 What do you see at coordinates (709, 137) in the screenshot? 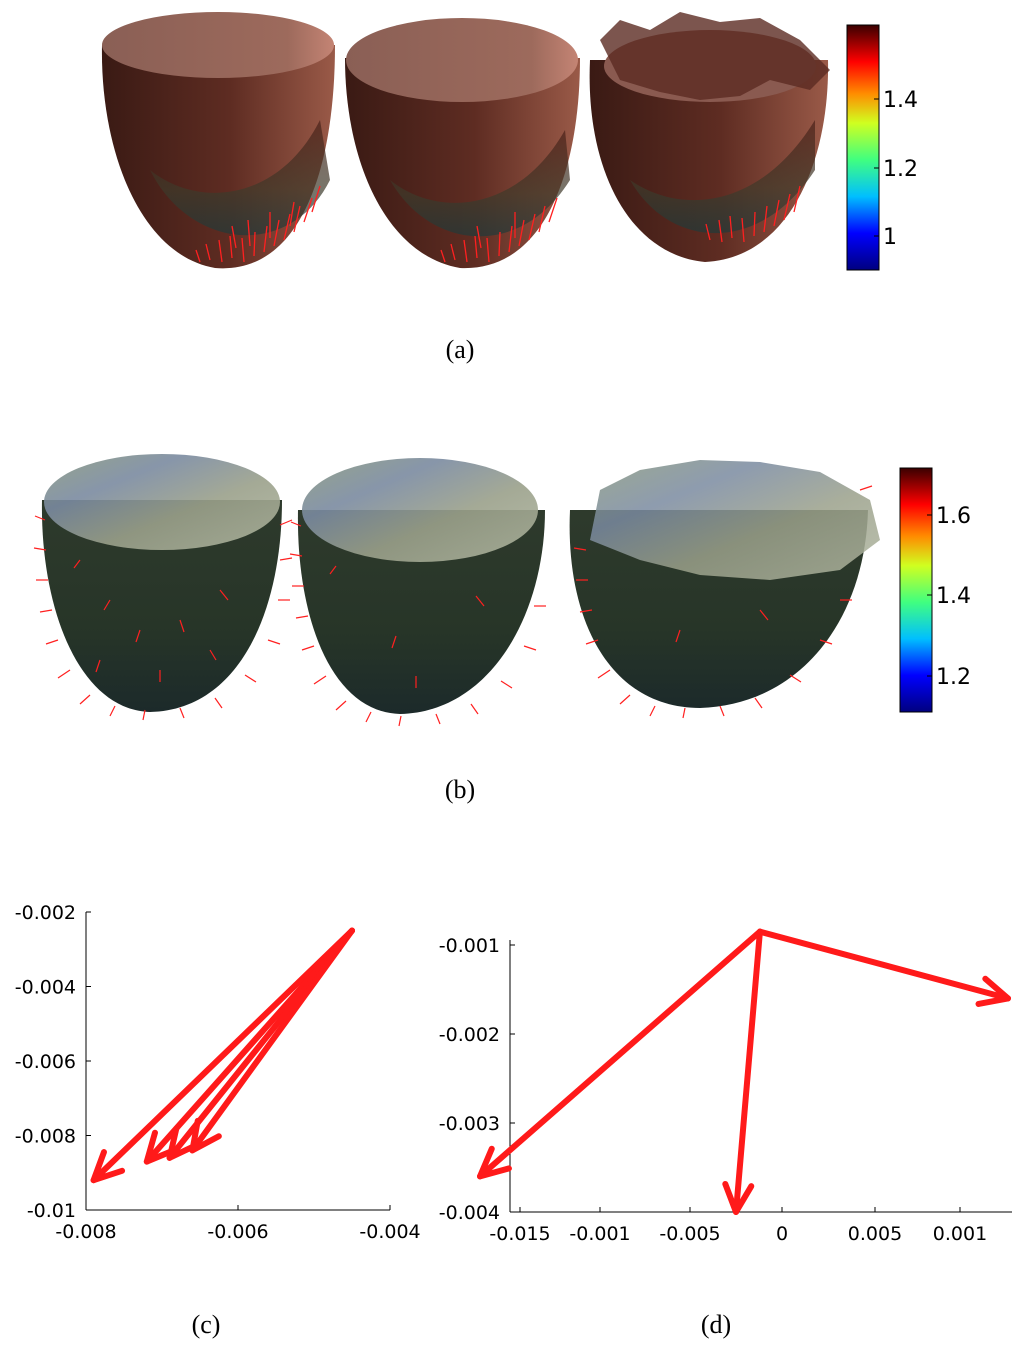
I see `heart-shape-a3` at bounding box center [709, 137].